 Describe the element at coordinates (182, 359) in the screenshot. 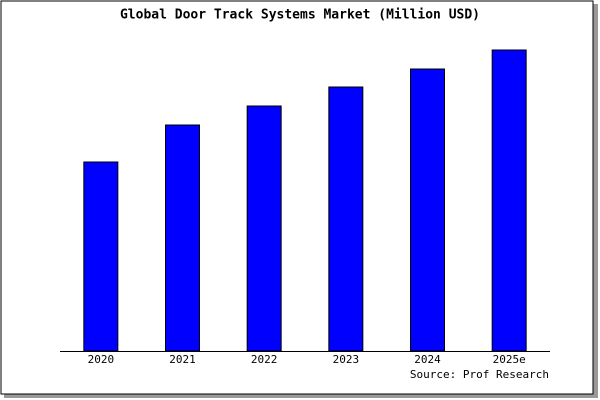

I see `x-tick-label: 2021` at that location.